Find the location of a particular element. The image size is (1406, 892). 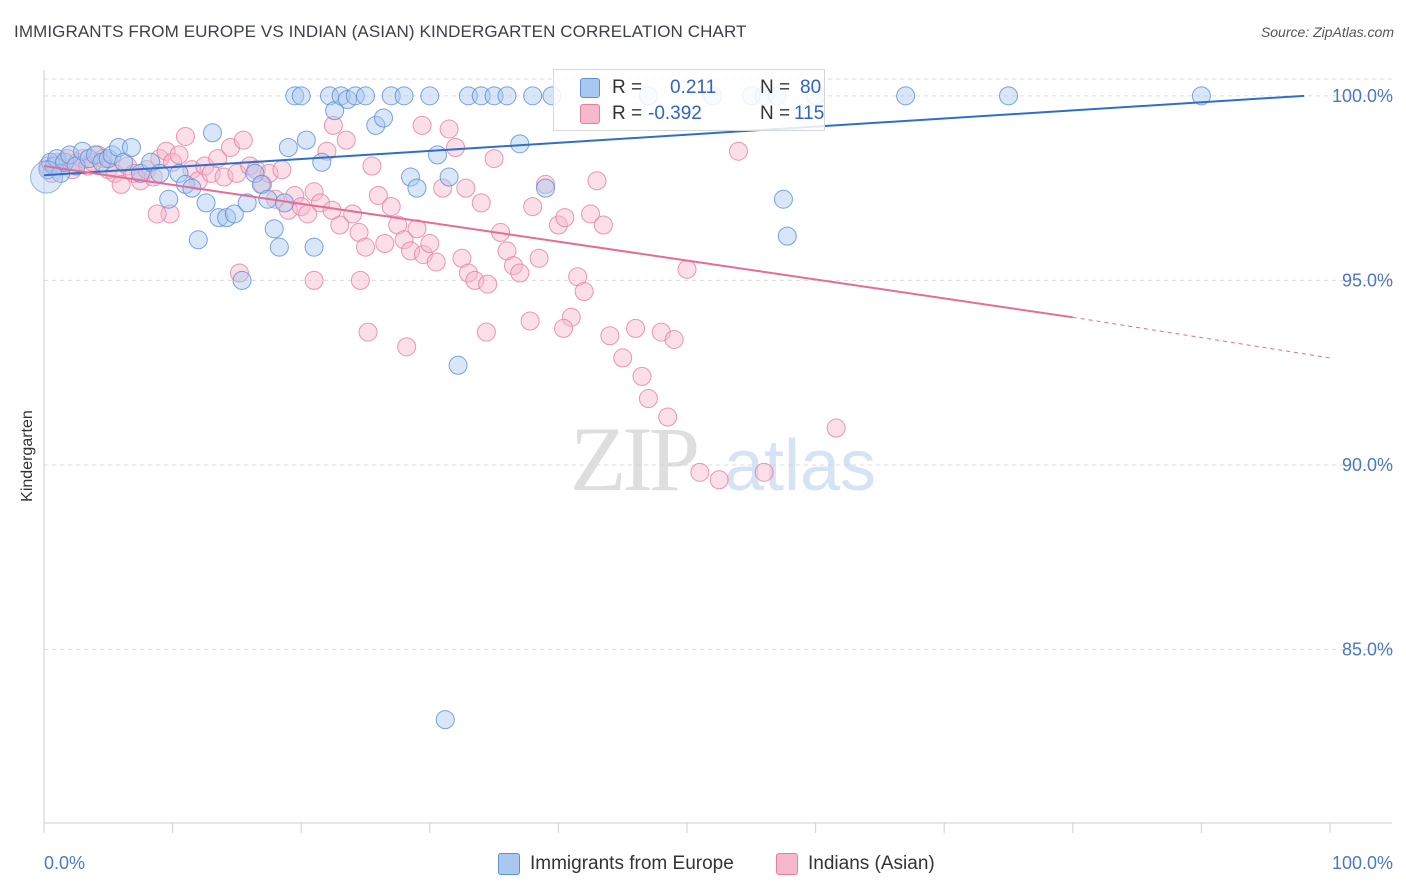

legend-swatch-pink is located at coordinates (590, 114).